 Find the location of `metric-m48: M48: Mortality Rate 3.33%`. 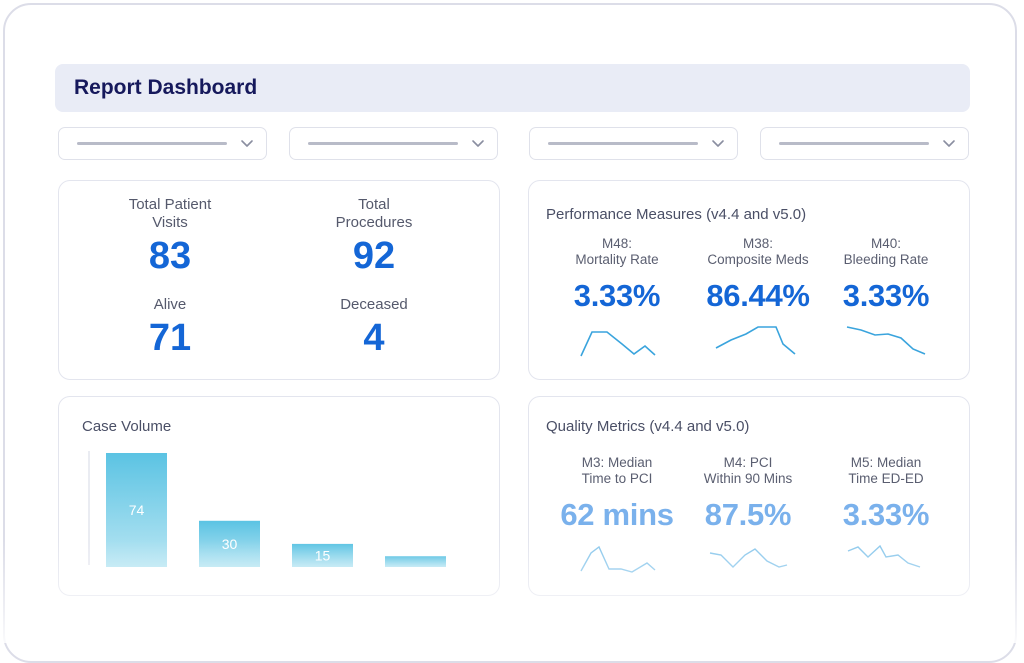

metric-m48: M48: Mortality Rate 3.33% is located at coordinates (617, 300).